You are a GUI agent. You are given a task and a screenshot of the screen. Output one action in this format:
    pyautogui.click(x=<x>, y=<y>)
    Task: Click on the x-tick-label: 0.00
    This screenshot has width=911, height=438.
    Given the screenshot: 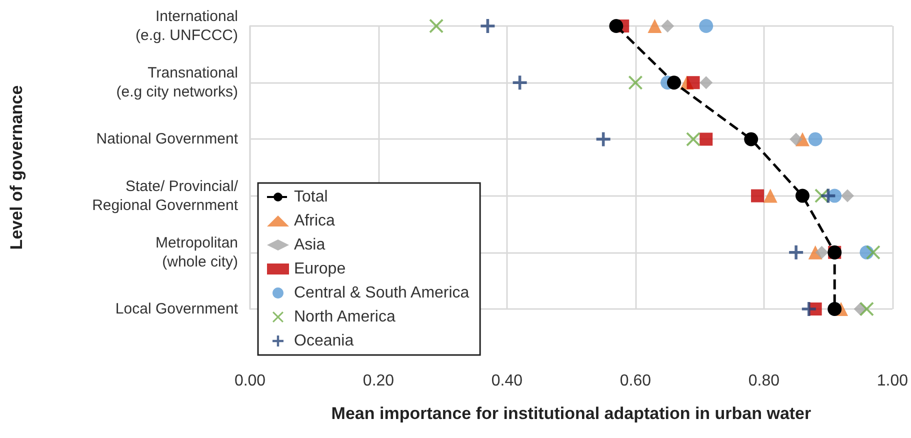 What is the action you would take?
    pyautogui.click(x=250, y=381)
    